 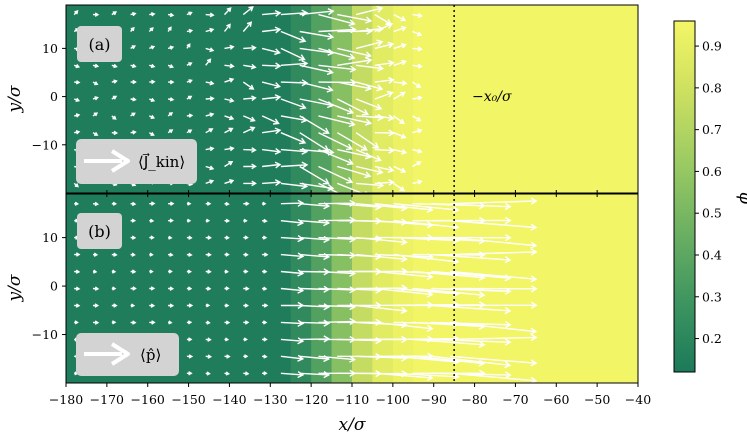 I want to click on x-tick-label: −60, so click(x=556, y=399).